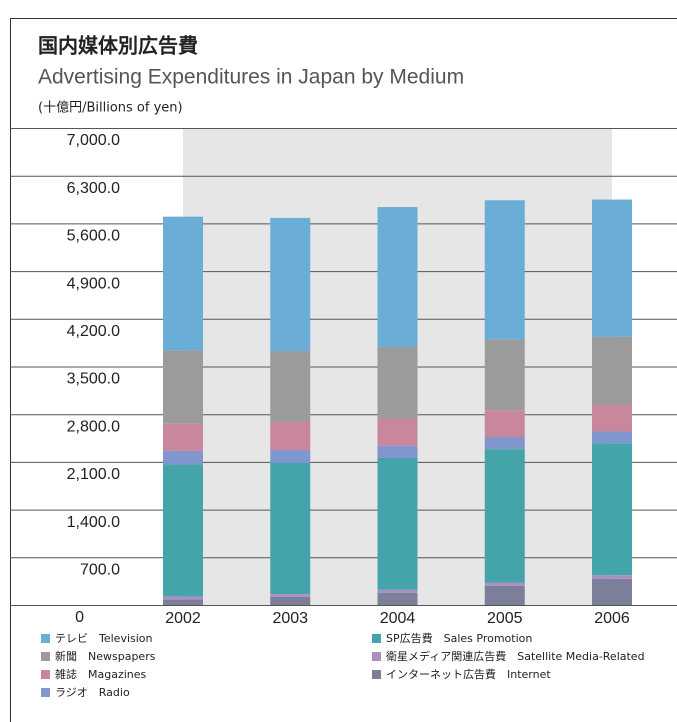 The height and width of the screenshot is (722, 677). Describe the element at coordinates (93, 474) in the screenshot. I see `y-tick-label: 2,100.0` at that location.